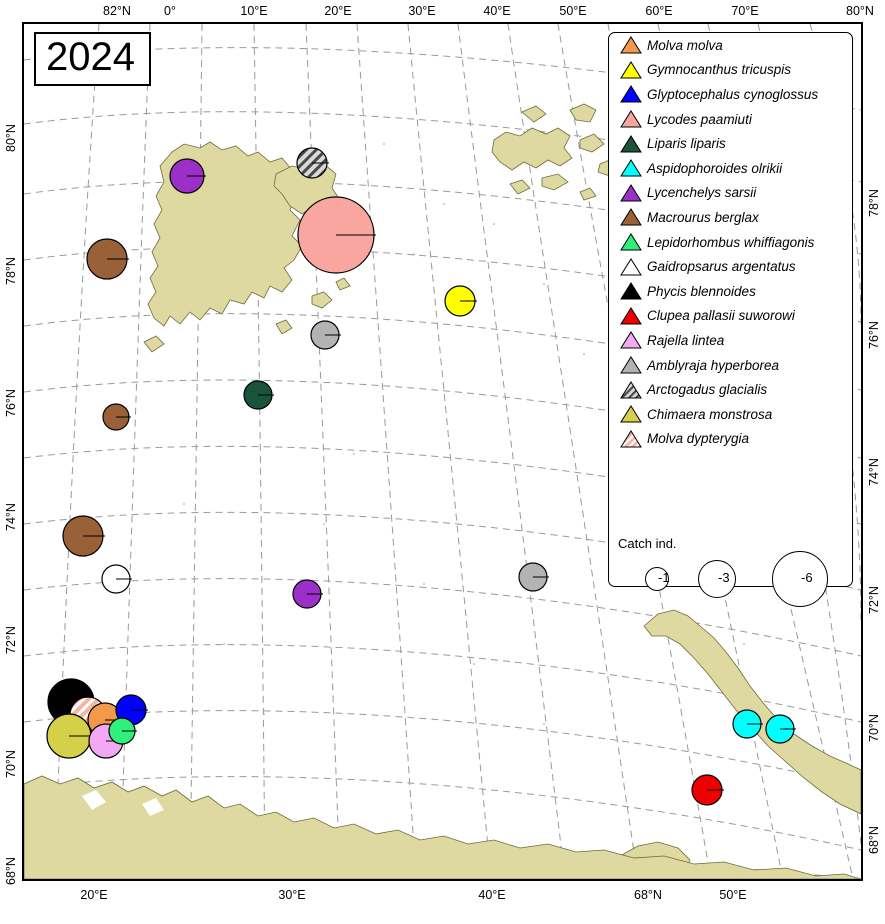 The image size is (885, 924). I want to click on legend-item: Arctogadus glacialis, so click(730, 389).